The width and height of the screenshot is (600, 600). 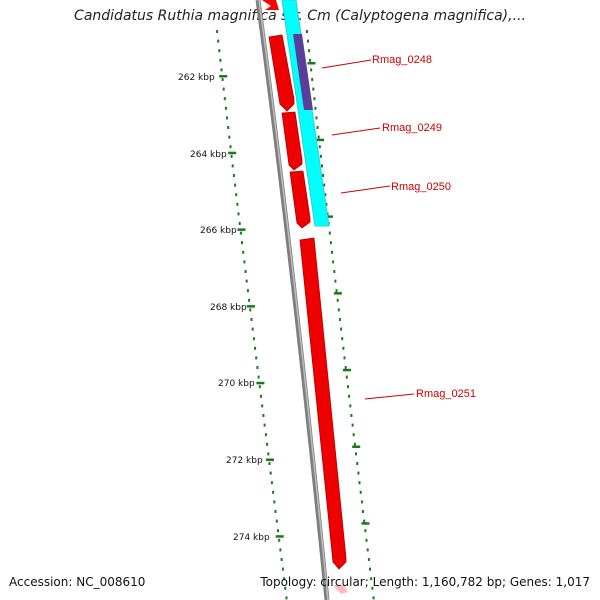 What do you see at coordinates (270, 5) in the screenshot?
I see `gene-arrow` at bounding box center [270, 5].